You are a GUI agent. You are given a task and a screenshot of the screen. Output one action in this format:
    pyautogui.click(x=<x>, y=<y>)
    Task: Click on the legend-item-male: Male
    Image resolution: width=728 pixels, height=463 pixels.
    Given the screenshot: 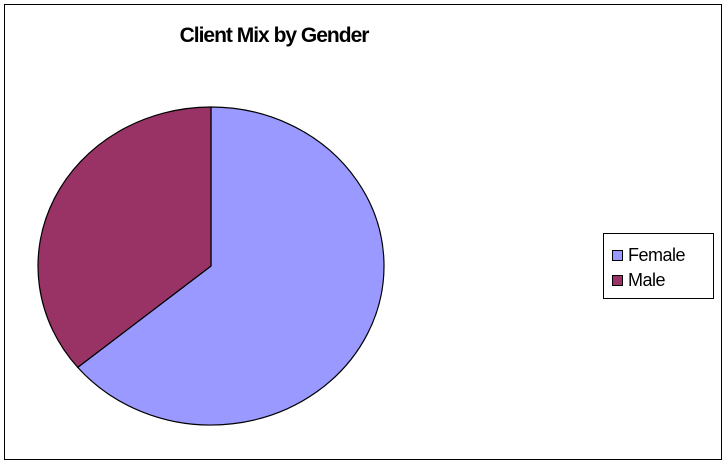 What is the action you would take?
    pyautogui.click(x=639, y=280)
    